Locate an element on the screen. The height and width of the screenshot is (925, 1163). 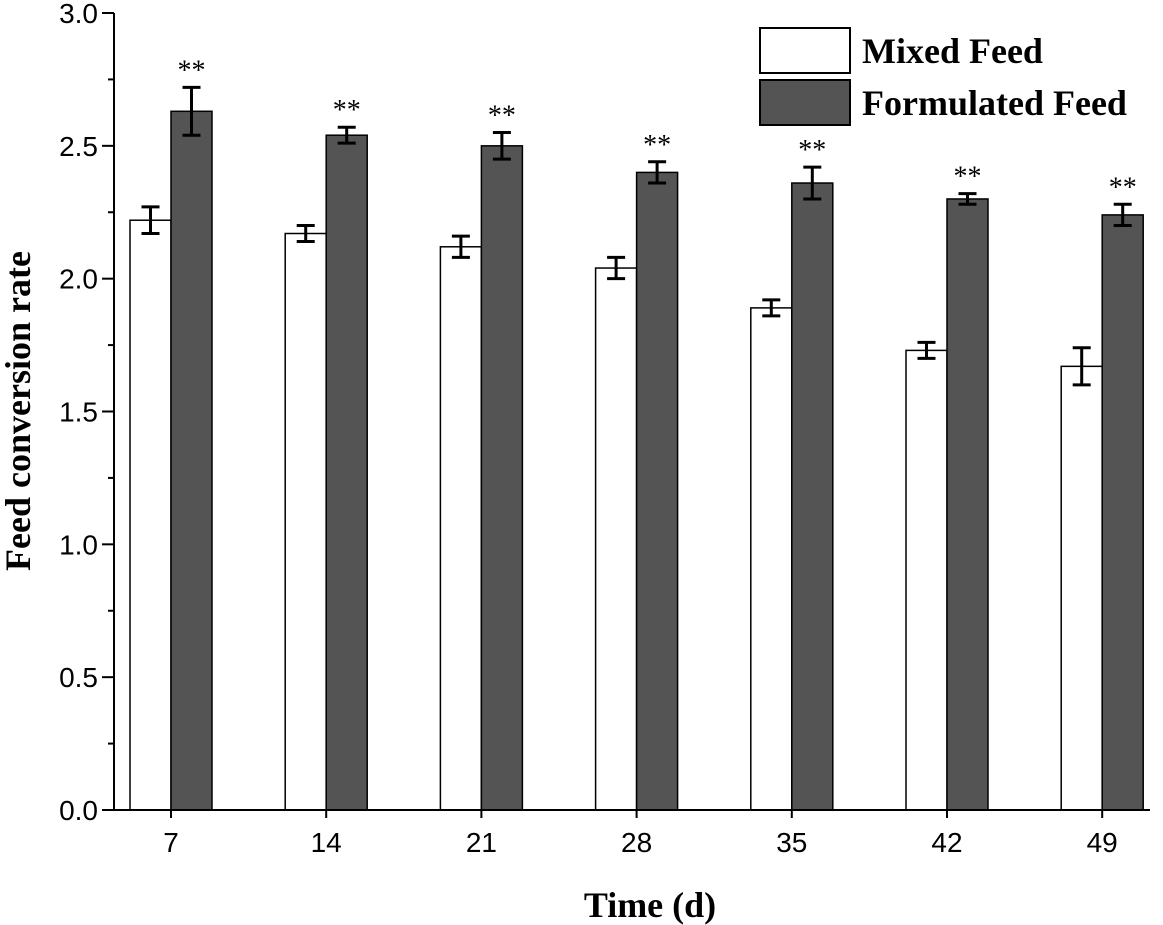
x-tick-label-35: 35 is located at coordinates (791, 842).